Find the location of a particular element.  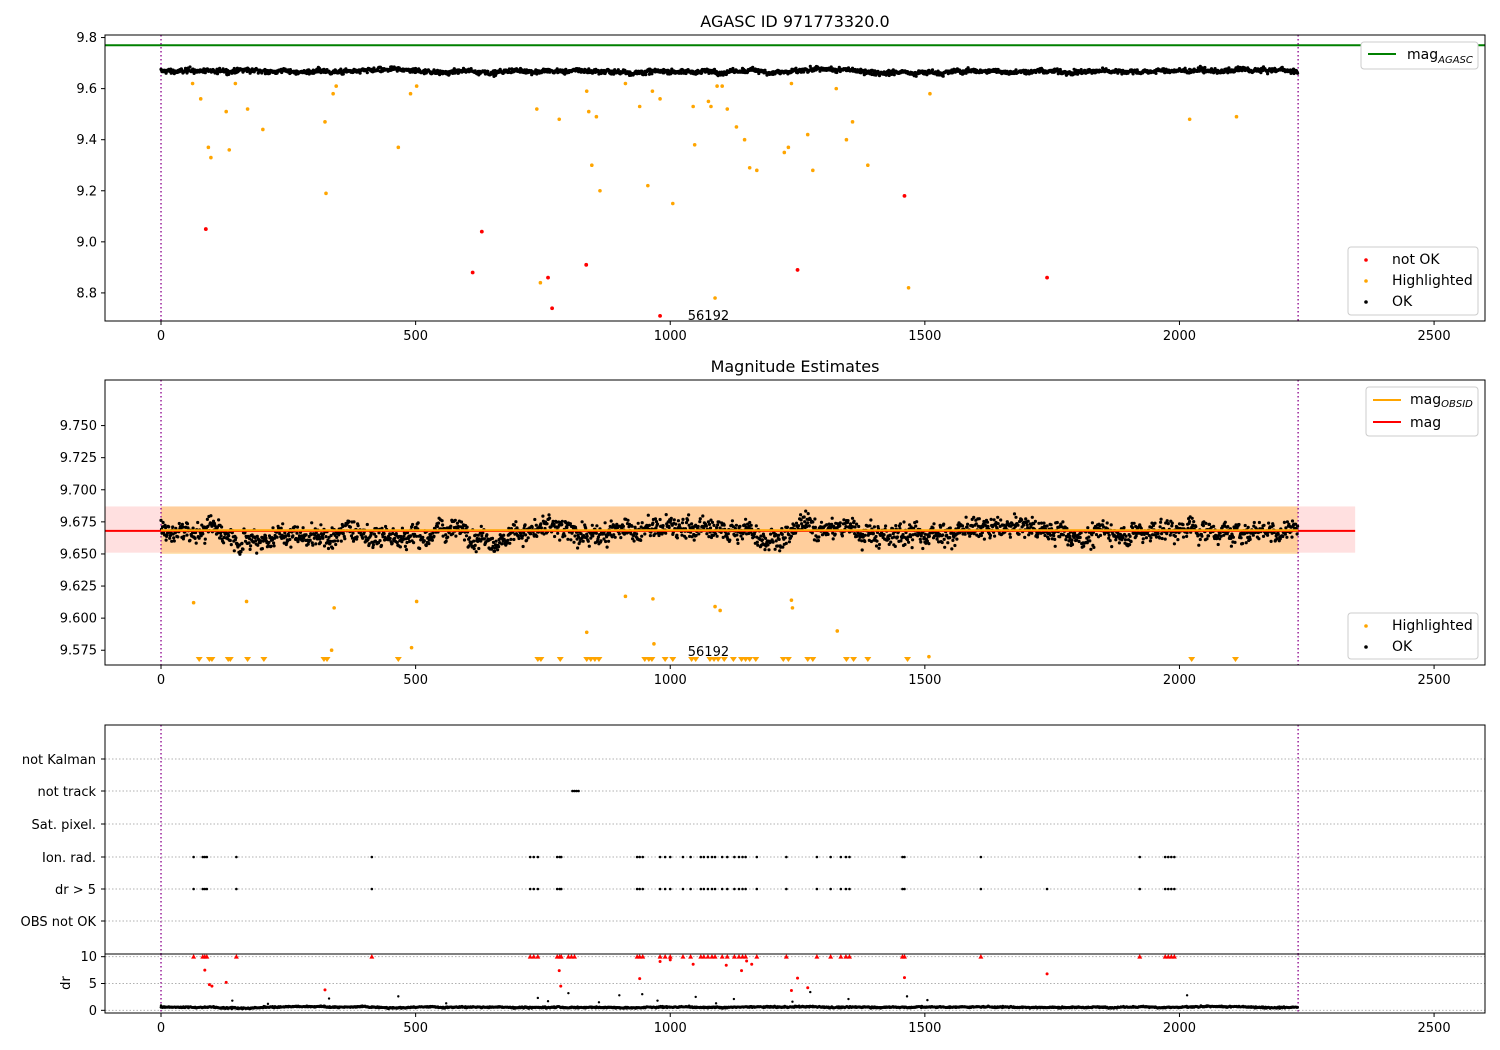

agasc-legend-bottom: not OK Highlighted OK is located at coordinates (1413, 281).